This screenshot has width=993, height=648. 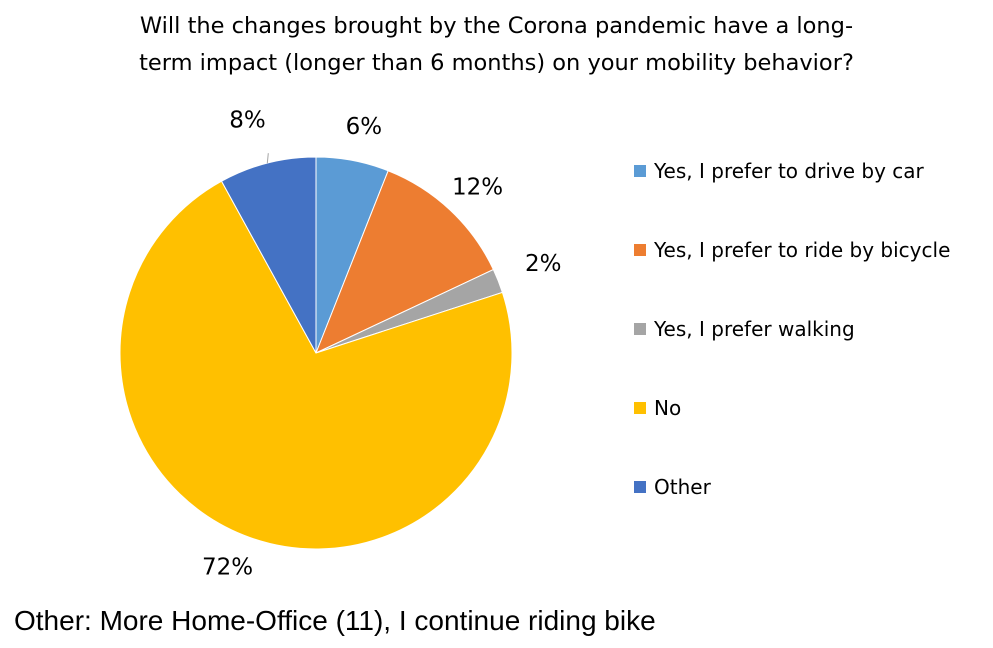 I want to click on legend-label-other: Other, so click(x=682, y=487).